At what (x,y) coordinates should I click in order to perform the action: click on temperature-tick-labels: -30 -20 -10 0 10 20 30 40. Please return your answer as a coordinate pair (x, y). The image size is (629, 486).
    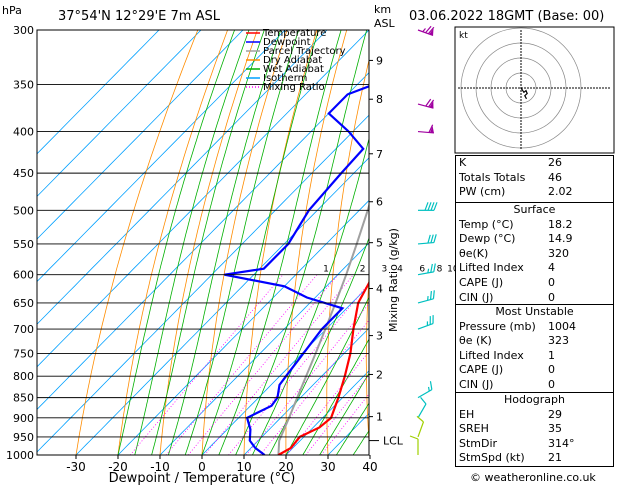
    Looking at the image, I should click on (222, 464).